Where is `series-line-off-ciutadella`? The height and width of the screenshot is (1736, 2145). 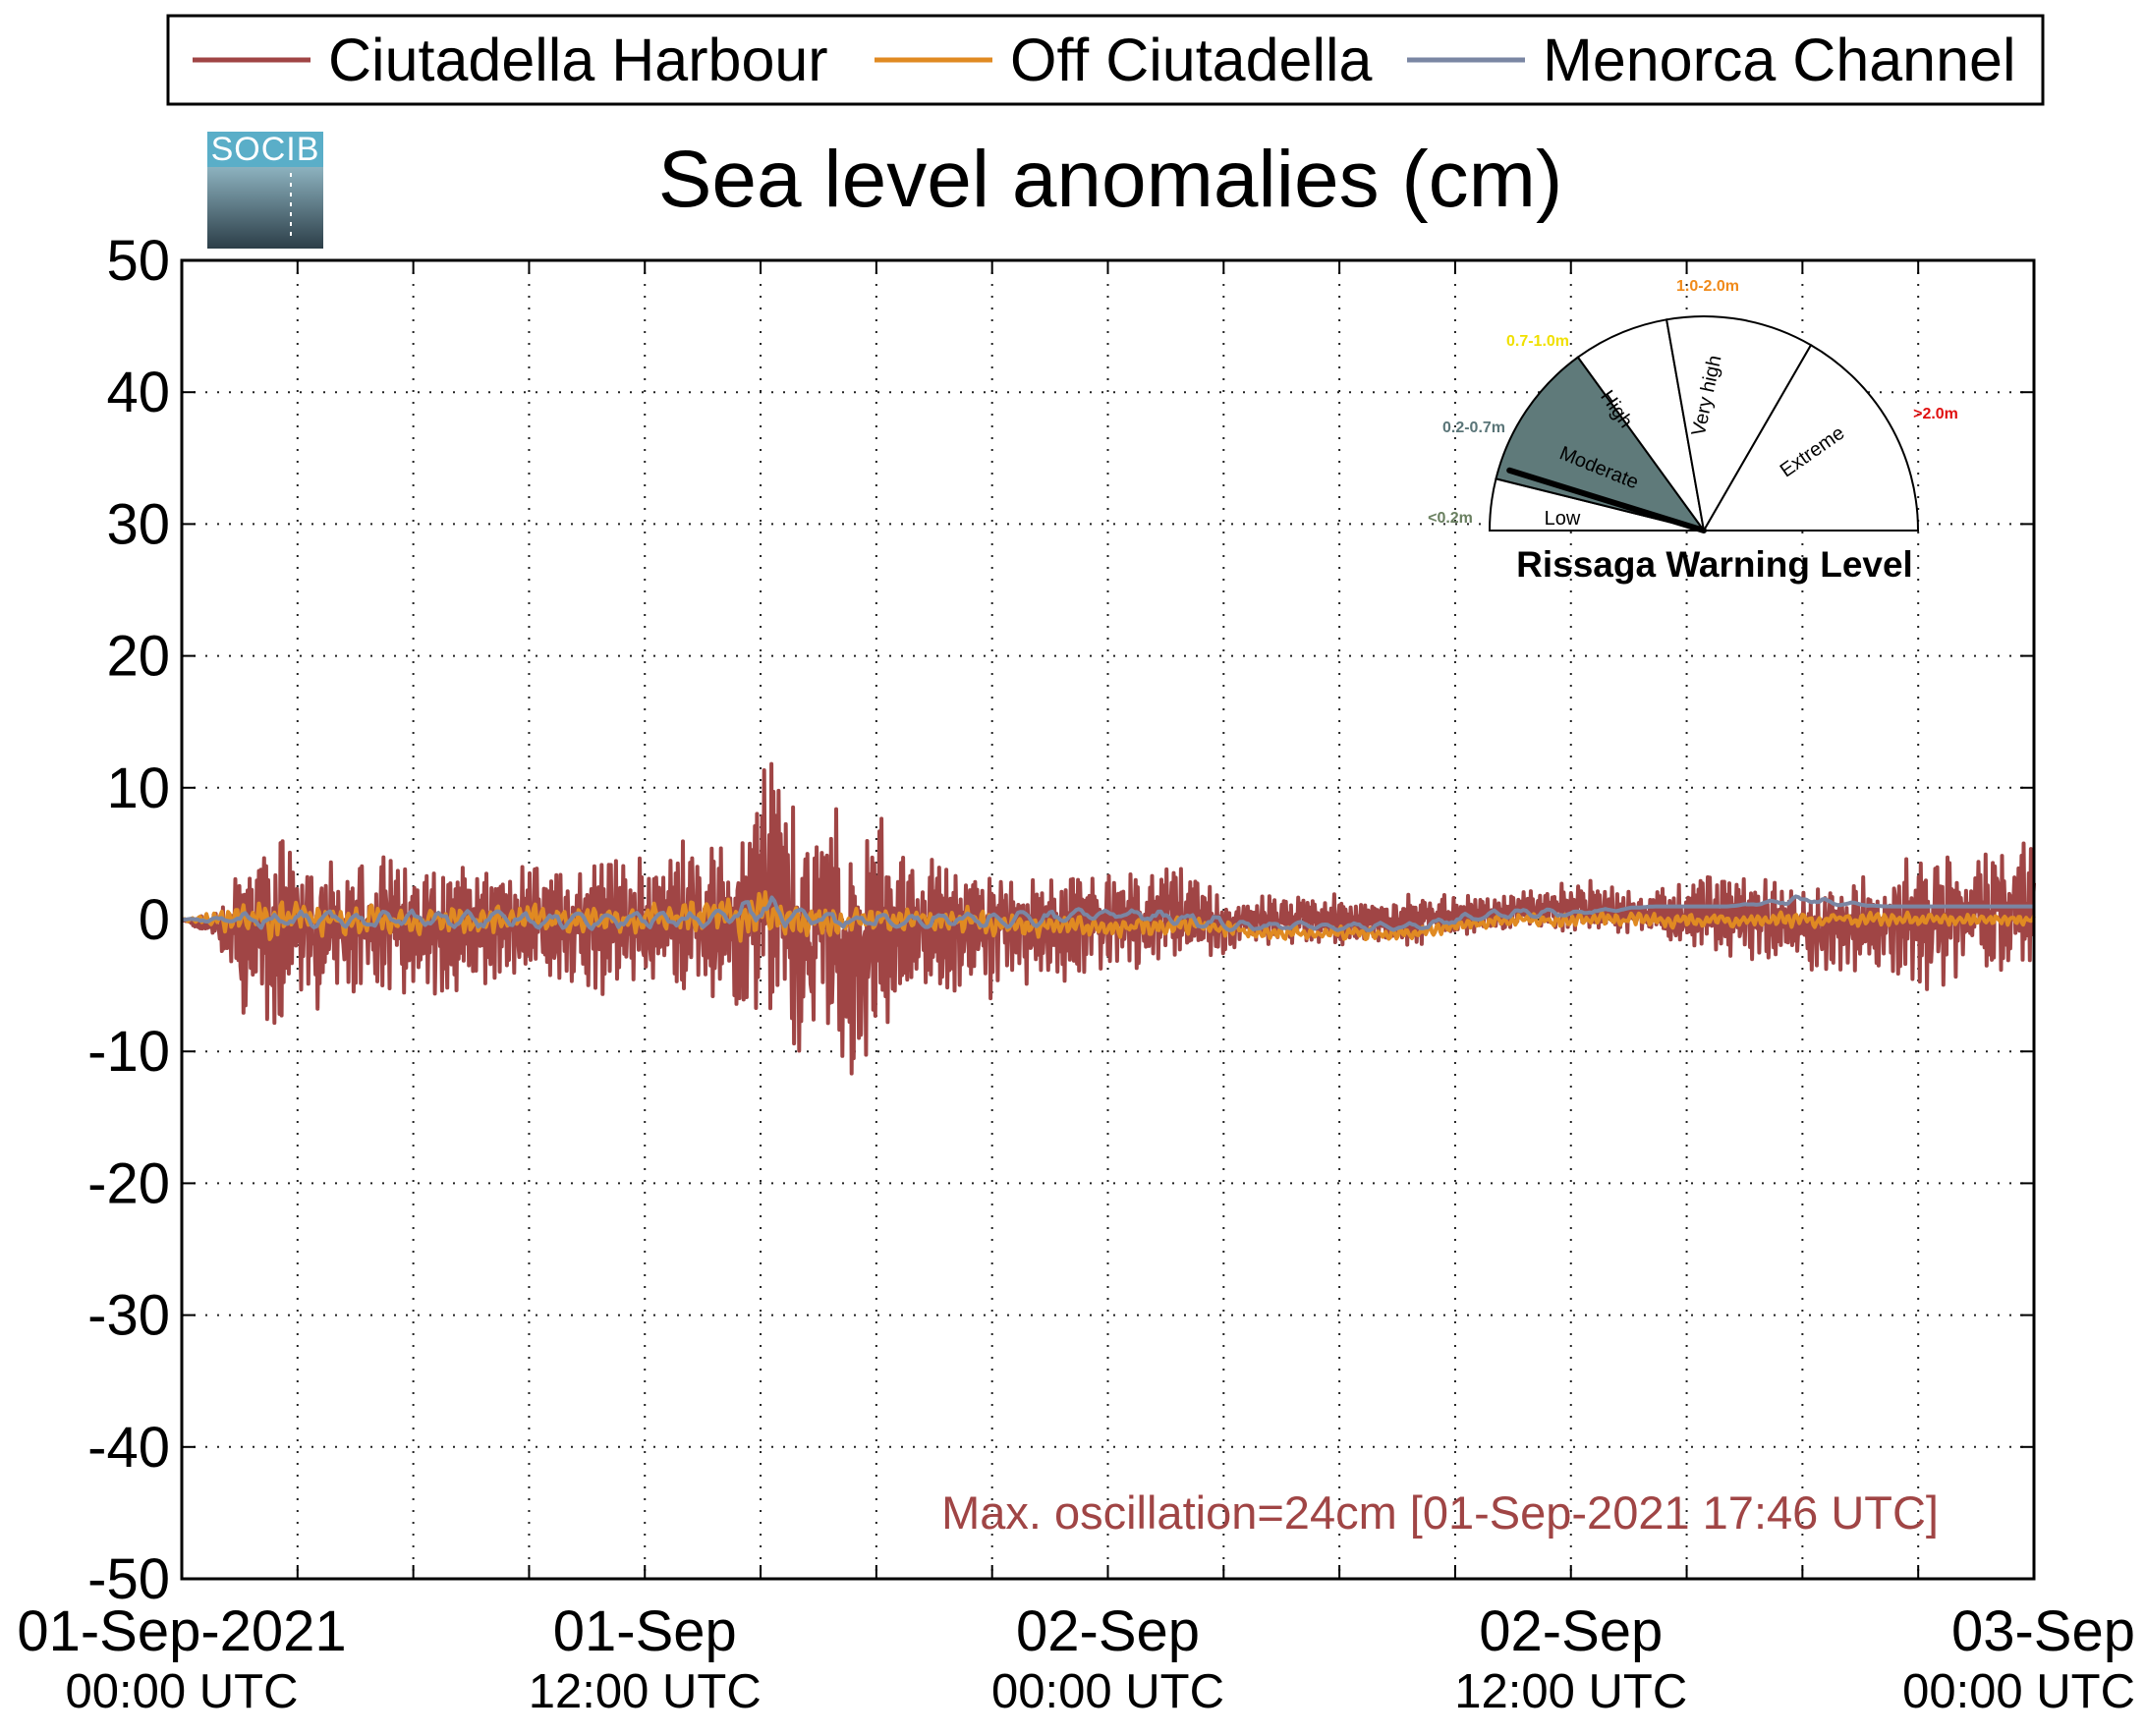 series-line-off-ciutadella is located at coordinates (1108, 916).